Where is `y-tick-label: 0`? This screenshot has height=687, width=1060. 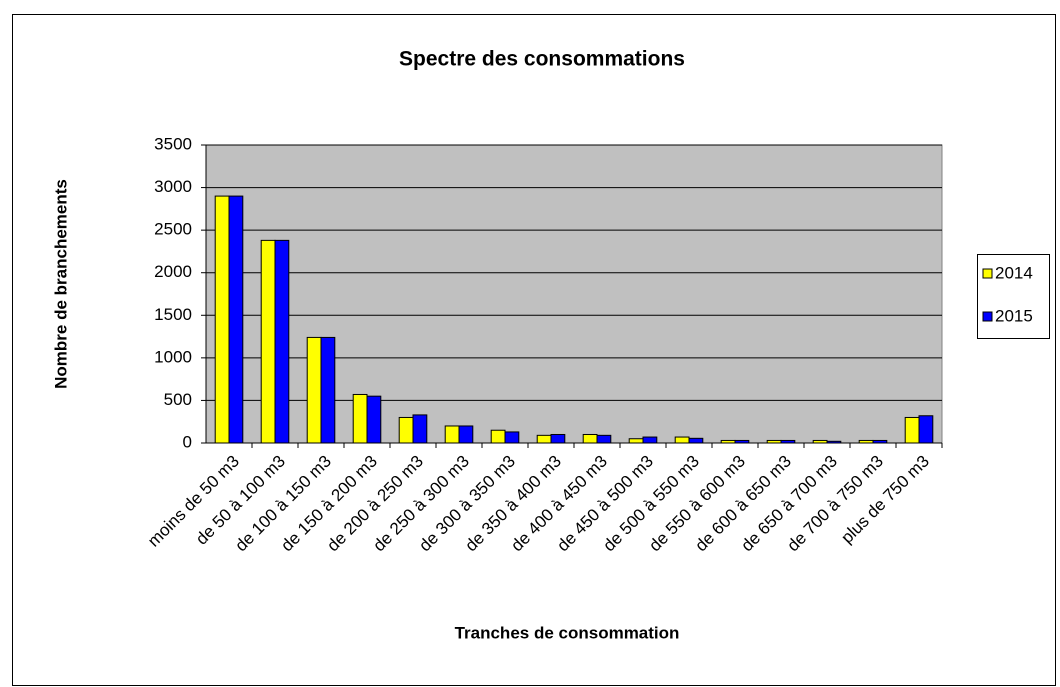
y-tick-label: 0 is located at coordinates (187, 441).